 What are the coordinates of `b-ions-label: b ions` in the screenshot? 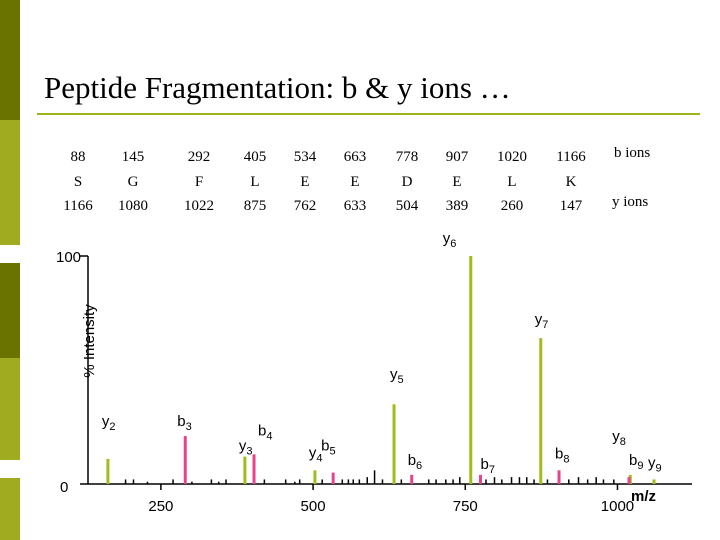 It's located at (632, 153).